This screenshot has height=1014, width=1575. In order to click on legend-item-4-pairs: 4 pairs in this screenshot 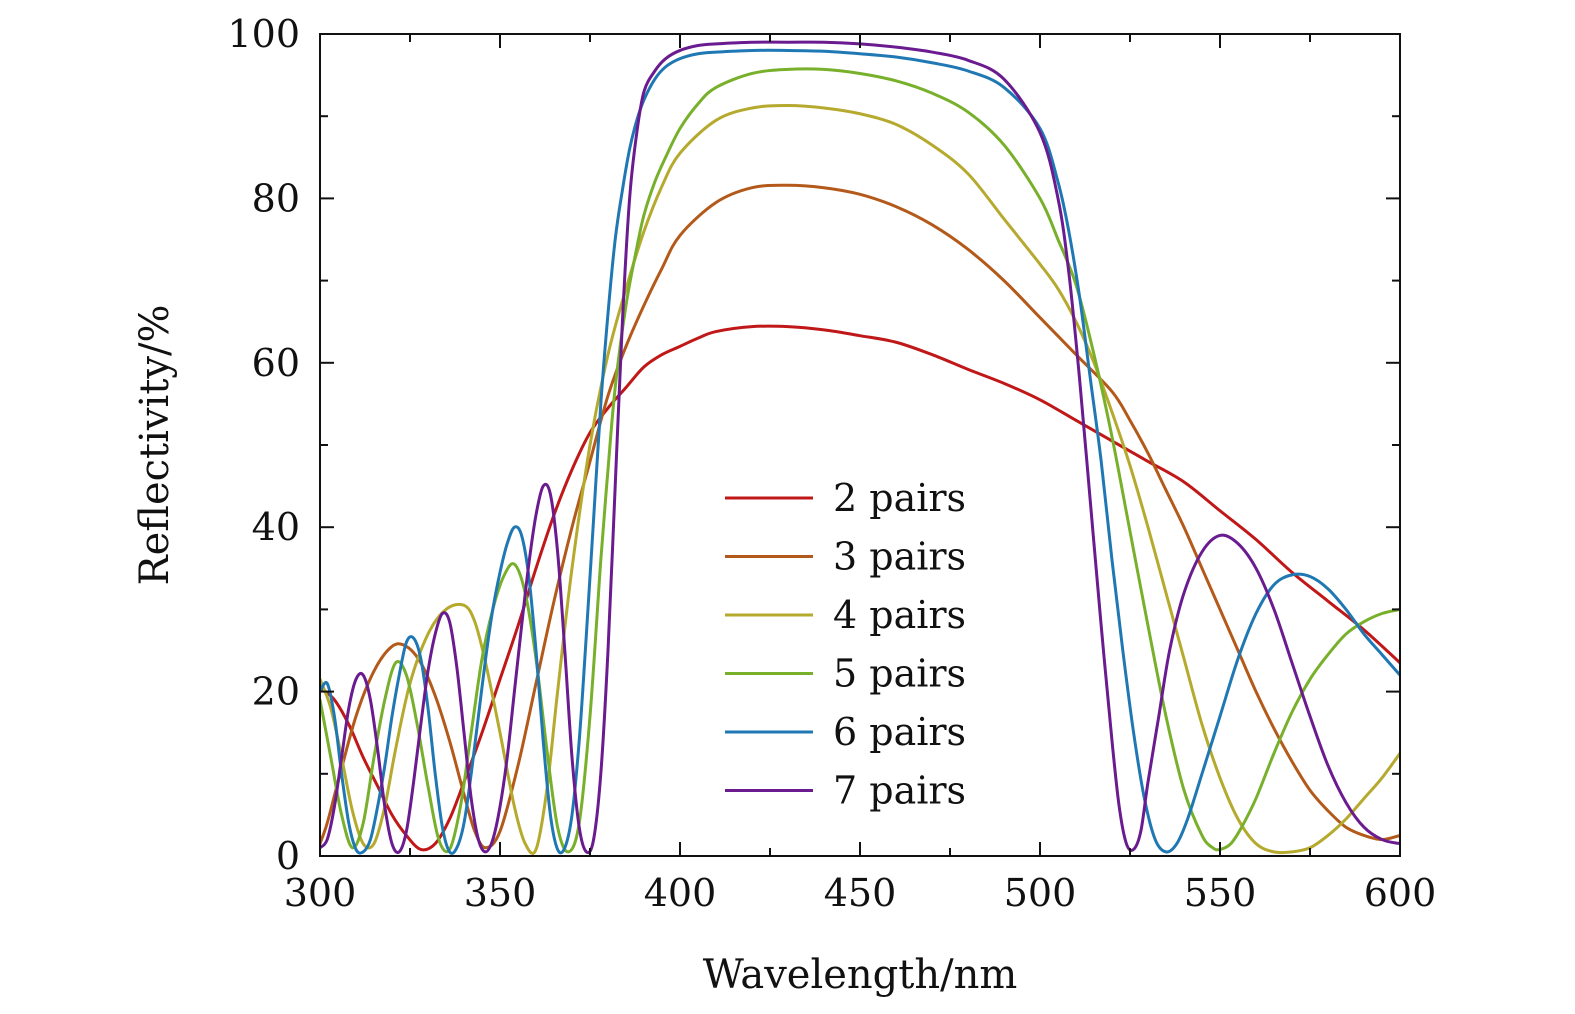, I will do `click(845, 615)`.